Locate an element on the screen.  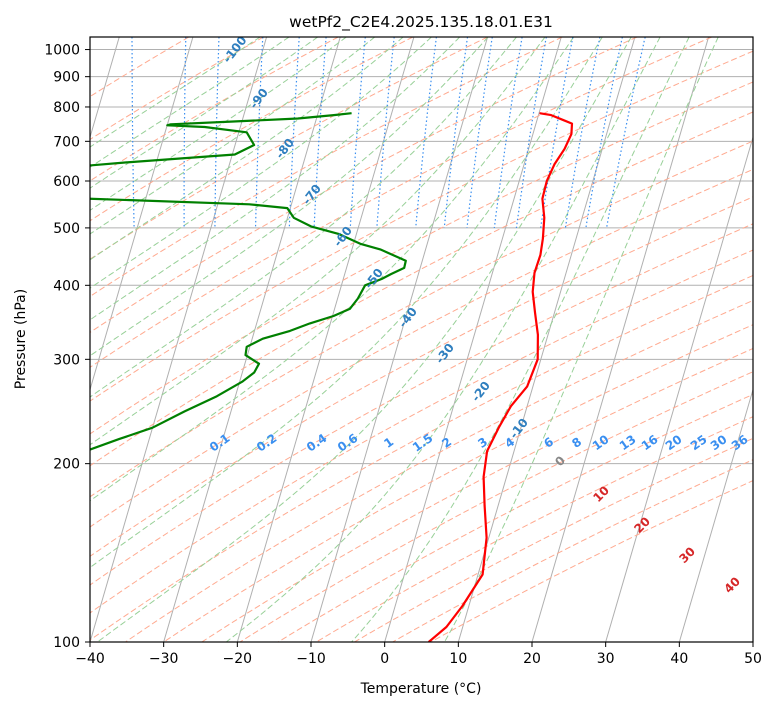
x-tick-label: −30 is located at coordinates (164, 659).